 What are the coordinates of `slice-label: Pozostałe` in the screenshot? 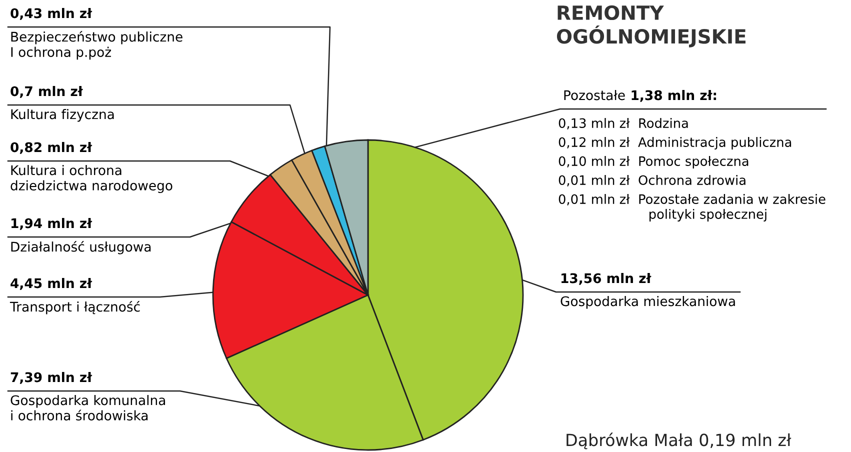 It's located at (594, 95).